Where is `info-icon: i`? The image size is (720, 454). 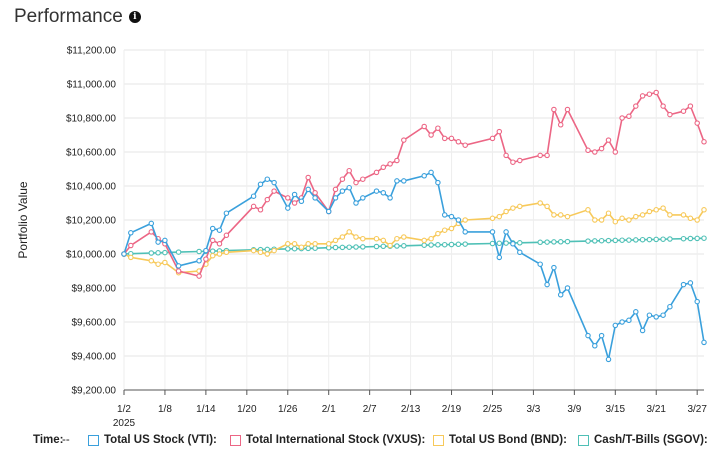
info-icon: i is located at coordinates (134, 17).